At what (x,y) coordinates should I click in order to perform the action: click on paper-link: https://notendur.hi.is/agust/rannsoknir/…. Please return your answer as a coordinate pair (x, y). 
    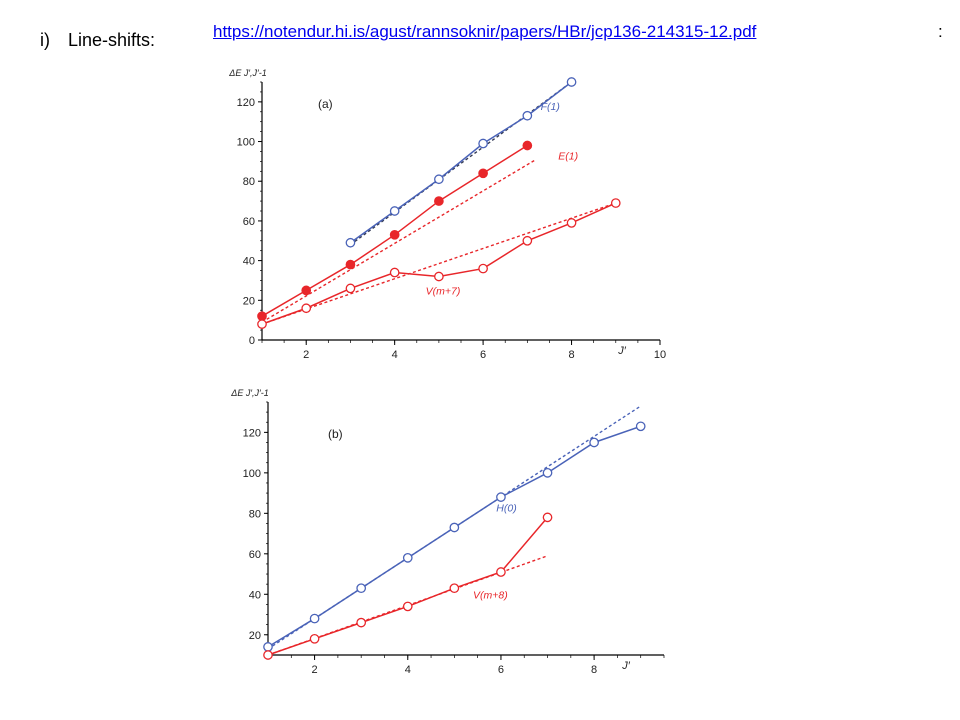
    Looking at the image, I should click on (485, 31).